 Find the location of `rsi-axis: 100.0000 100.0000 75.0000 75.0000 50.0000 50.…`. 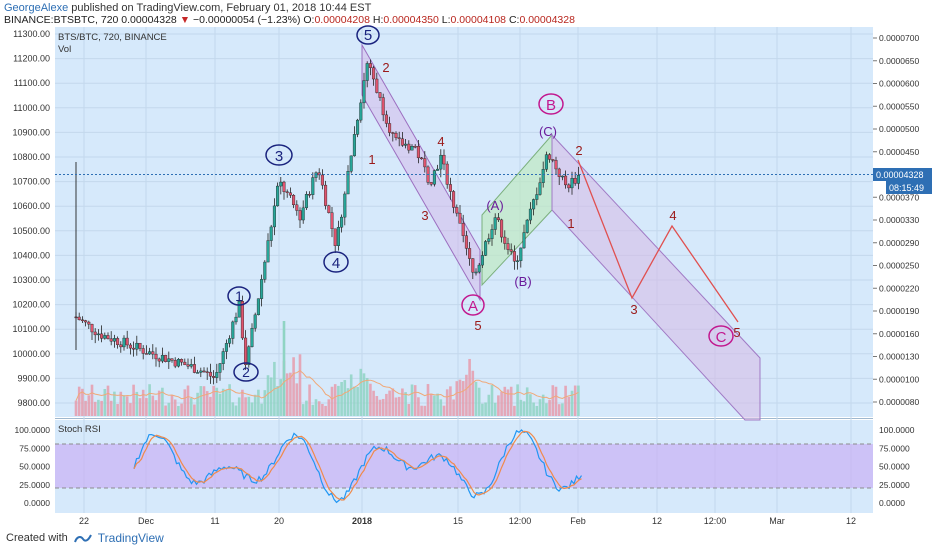

rsi-axis: 100.0000 100.0000 75.0000 75.0000 50.0000 50.… is located at coordinates (465, 466).